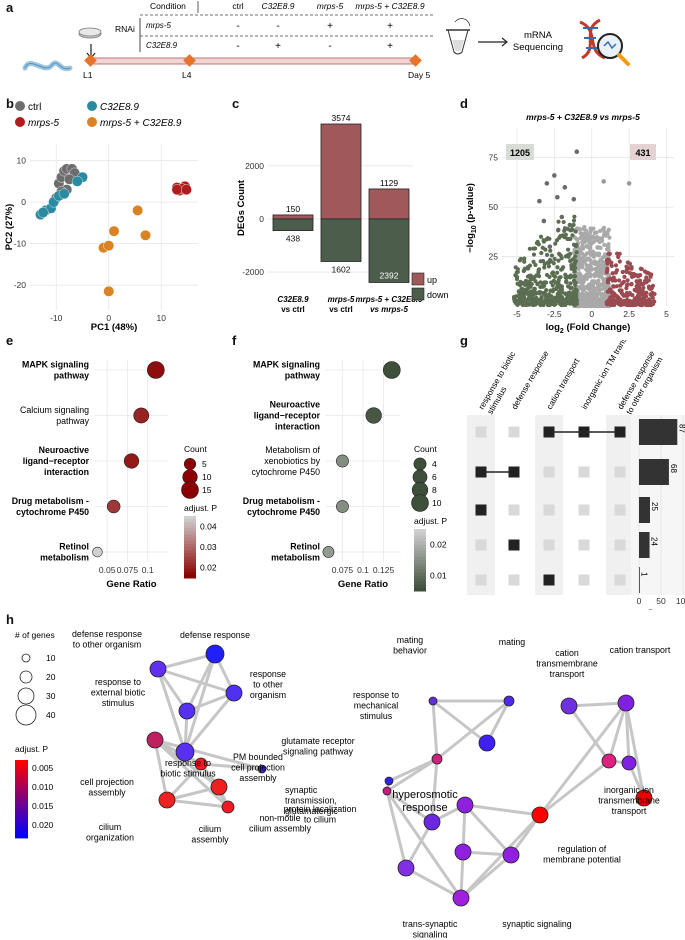 The image size is (685, 940). I want to click on network-node-label: membrane potential, so click(582, 860).